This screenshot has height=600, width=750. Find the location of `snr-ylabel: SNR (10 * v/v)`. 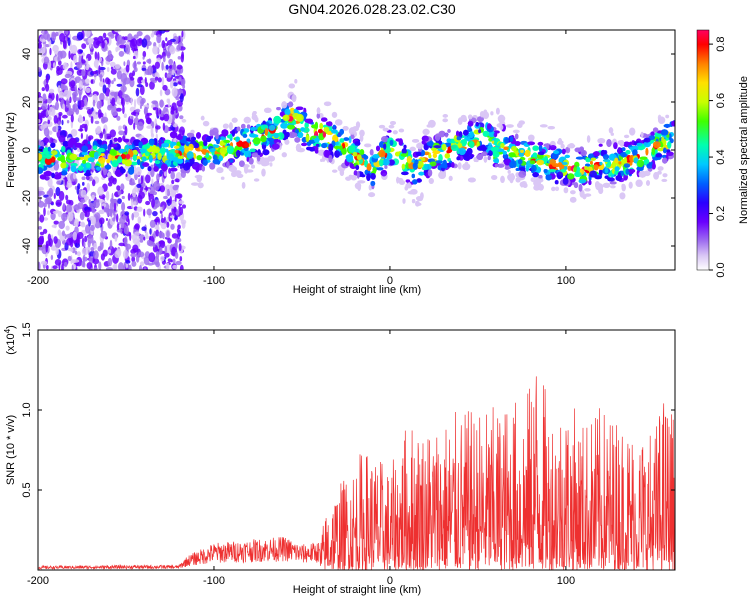

snr-ylabel: SNR (10 * v/v) is located at coordinates (11, 450).